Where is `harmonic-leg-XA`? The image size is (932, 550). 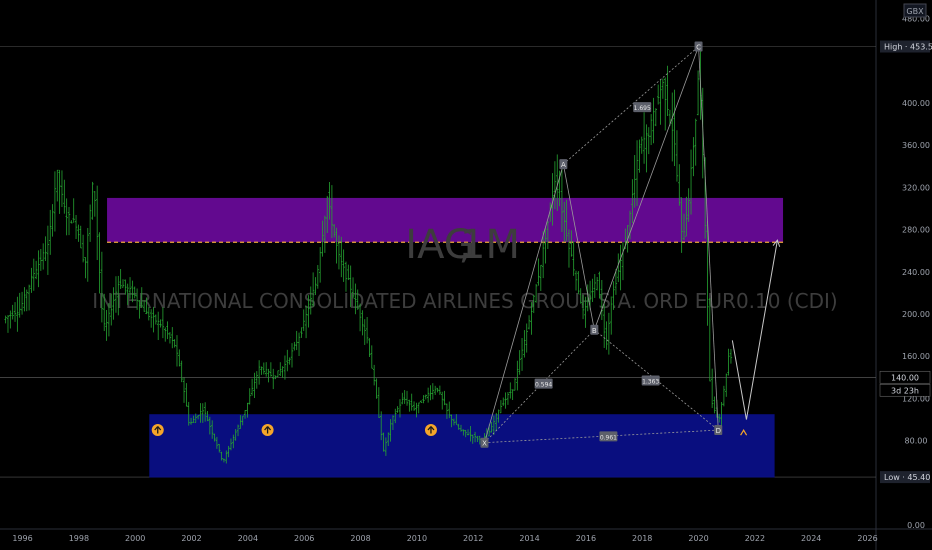 harmonic-leg-XA is located at coordinates (524, 303).